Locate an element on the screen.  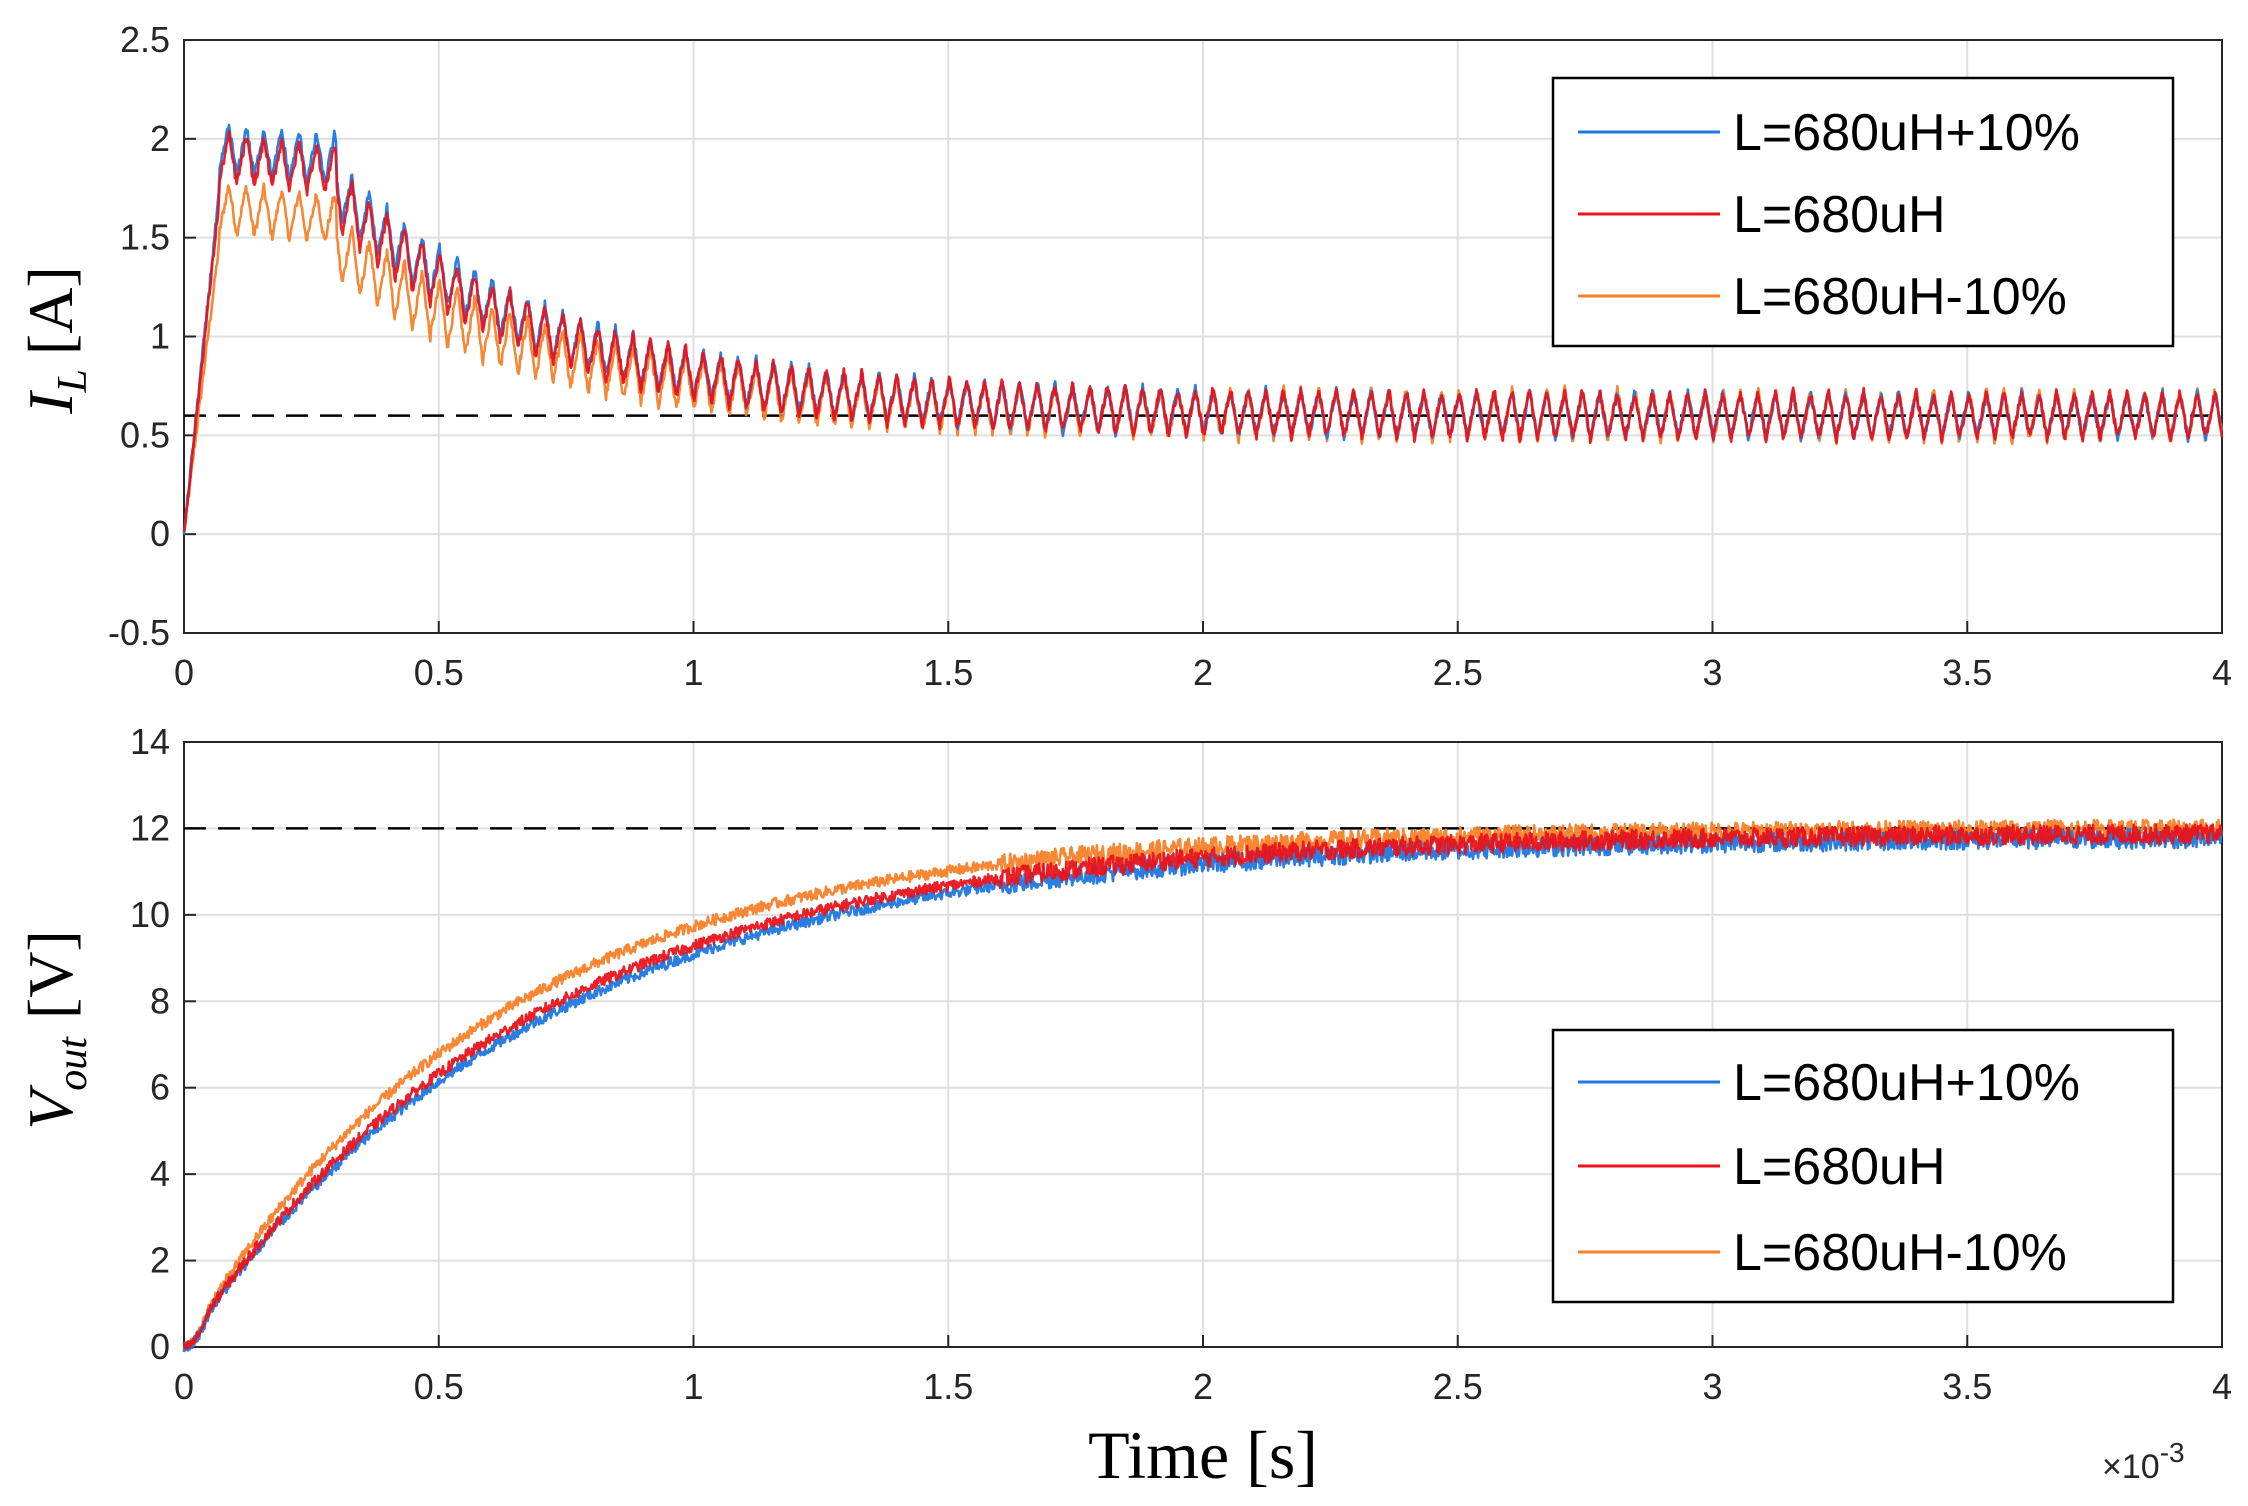
voltage-ytick-label-4: 8 is located at coordinates (160, 1000).